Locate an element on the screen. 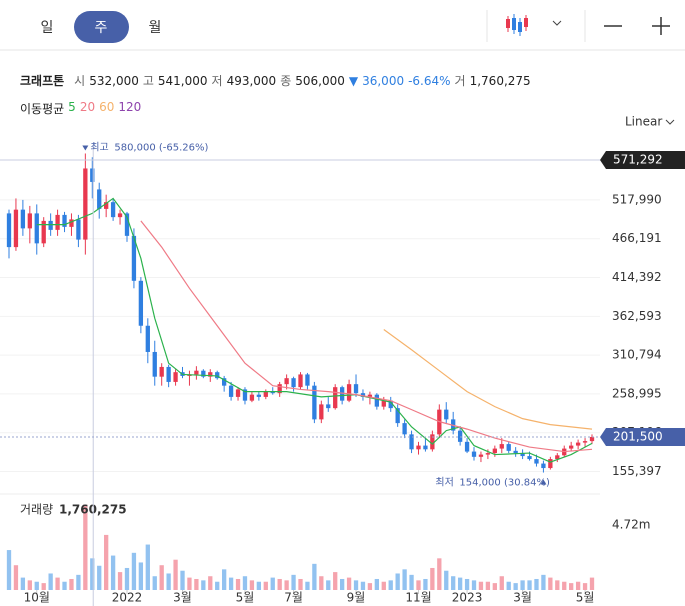 This screenshot has height=606, width=685. y-tick-label: 362,593 is located at coordinates (637, 316).